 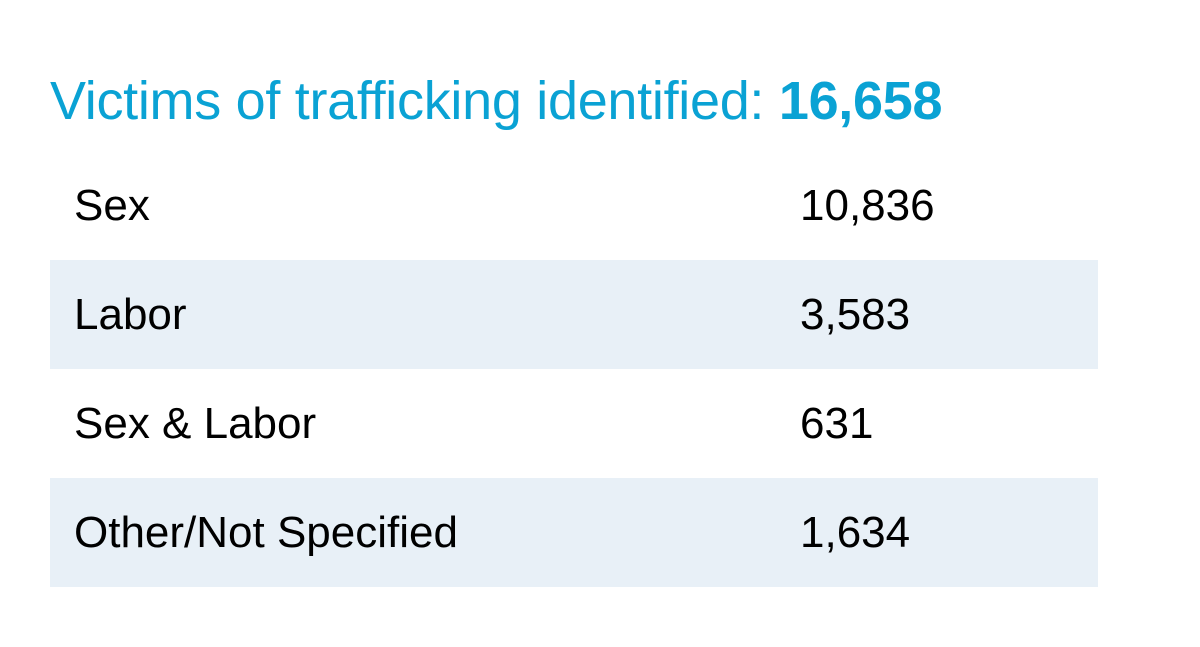 I want to click on chart-title-total: 16,658, so click(x=860, y=101).